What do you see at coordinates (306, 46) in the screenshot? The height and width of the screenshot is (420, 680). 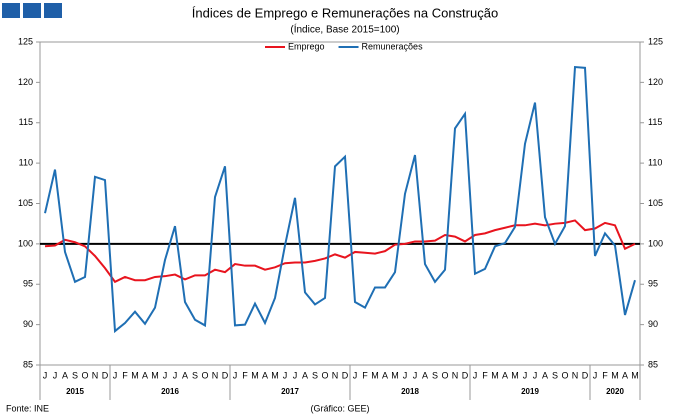 I see `legend-label: Emprego` at bounding box center [306, 46].